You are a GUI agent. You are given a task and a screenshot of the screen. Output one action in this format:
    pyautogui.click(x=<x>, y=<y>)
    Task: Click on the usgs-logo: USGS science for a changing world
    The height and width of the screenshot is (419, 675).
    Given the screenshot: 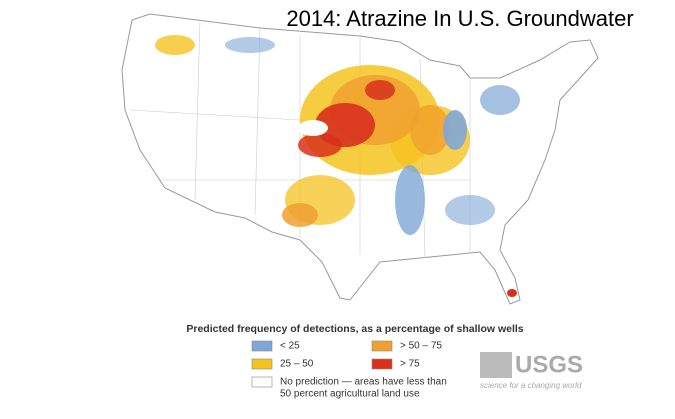 What is the action you would take?
    pyautogui.click(x=531, y=370)
    